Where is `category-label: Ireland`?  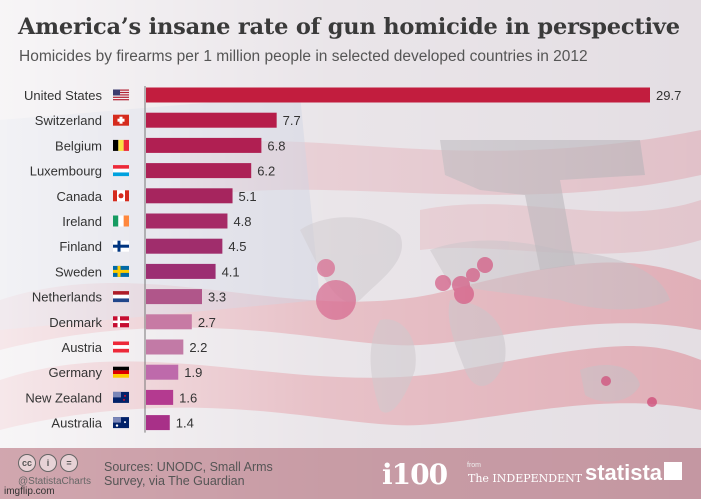 category-label: Ireland is located at coordinates (82, 221).